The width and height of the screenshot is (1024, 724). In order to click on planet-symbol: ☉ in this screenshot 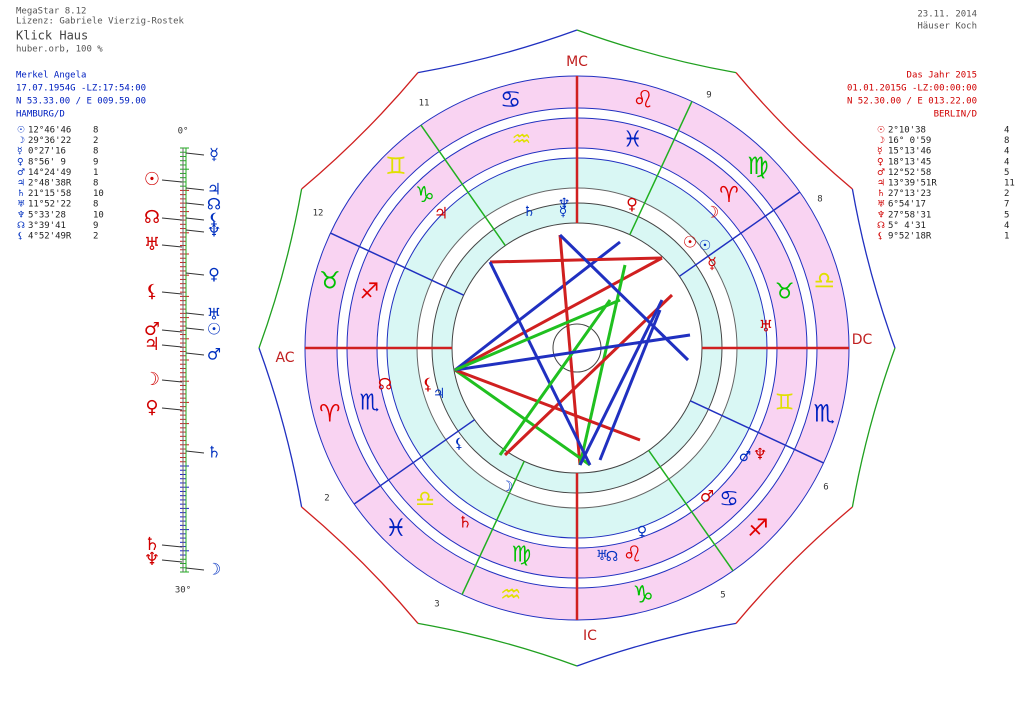, I will do `click(881, 131)`.